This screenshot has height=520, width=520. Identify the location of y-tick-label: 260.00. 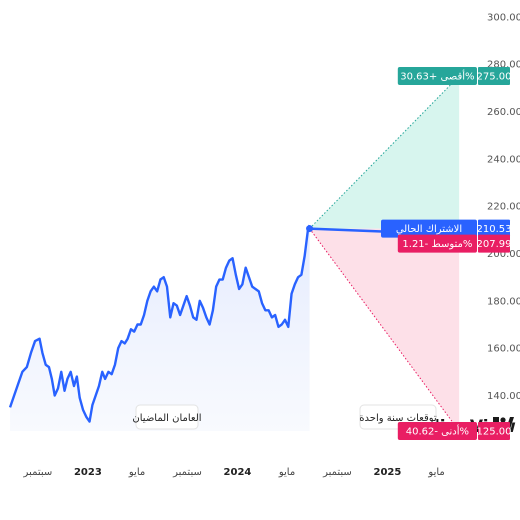
(503, 112).